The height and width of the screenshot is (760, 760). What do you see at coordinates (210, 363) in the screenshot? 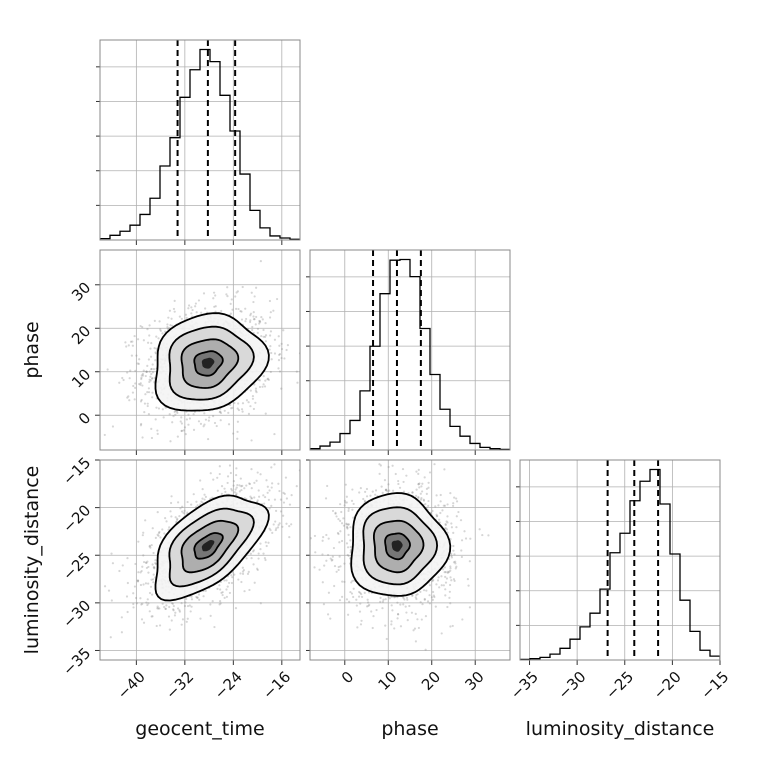
I see `contour-line` at bounding box center [210, 363].